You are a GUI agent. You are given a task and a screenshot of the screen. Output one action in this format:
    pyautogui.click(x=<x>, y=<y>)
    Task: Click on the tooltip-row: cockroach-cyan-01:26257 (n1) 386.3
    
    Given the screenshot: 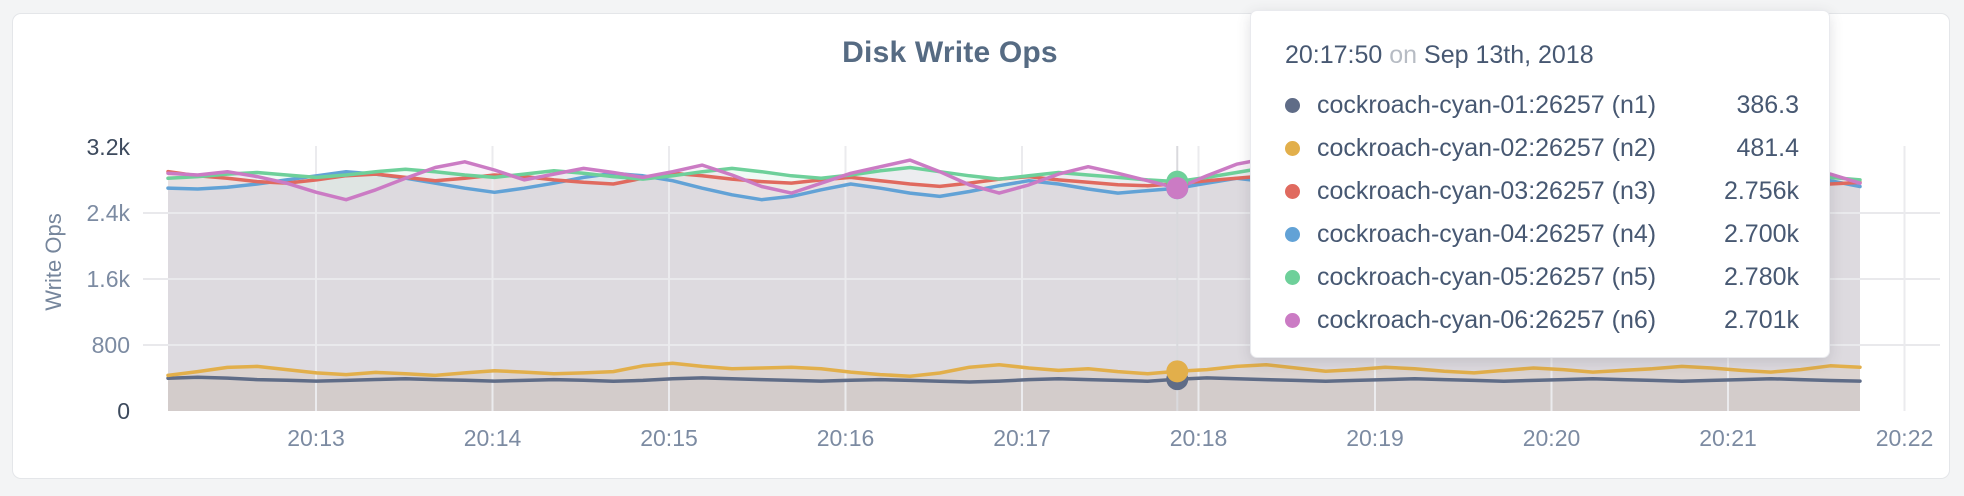 What is the action you would take?
    pyautogui.click(x=1542, y=105)
    